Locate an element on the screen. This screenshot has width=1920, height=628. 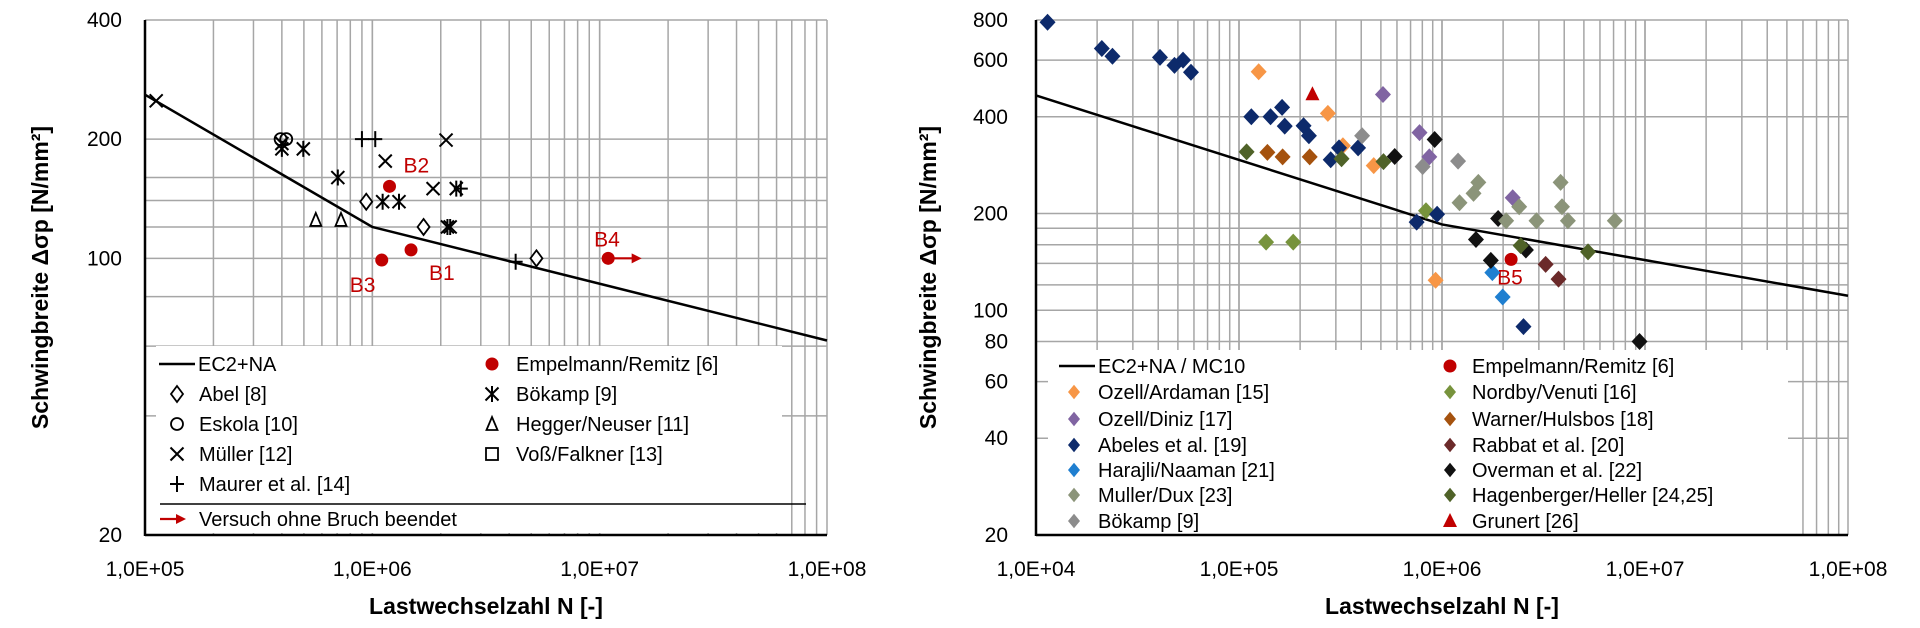
series-maurer-et-al-14- is located at coordinates (438, 200).